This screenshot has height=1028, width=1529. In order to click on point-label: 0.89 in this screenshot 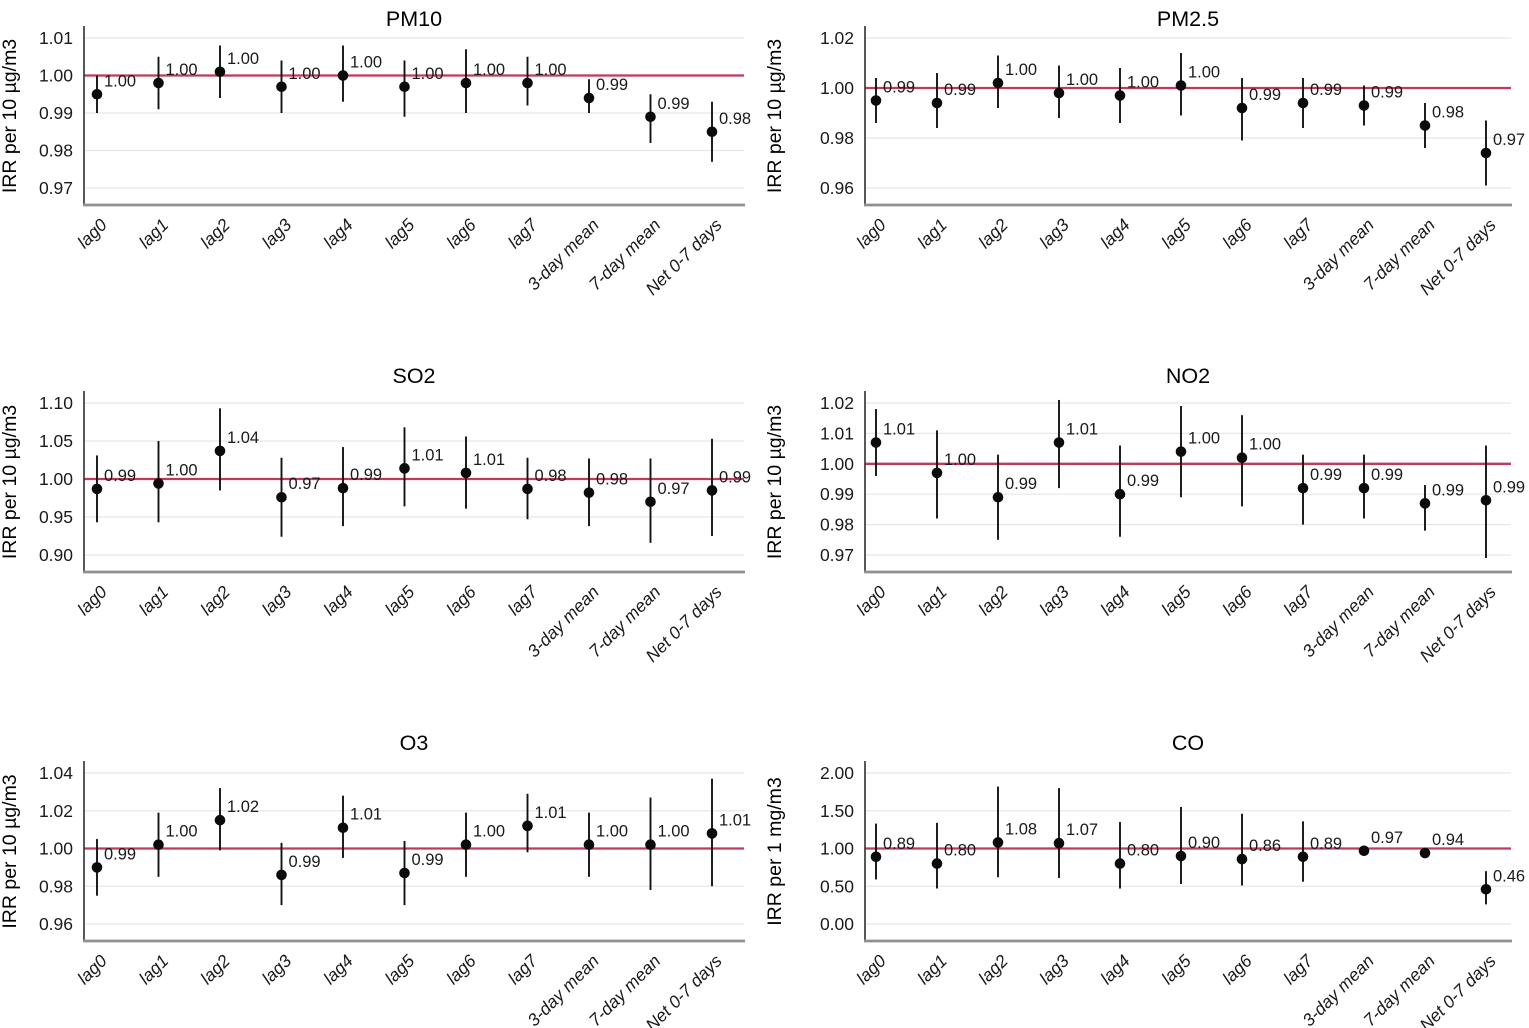, I will do `click(1326, 844)`.